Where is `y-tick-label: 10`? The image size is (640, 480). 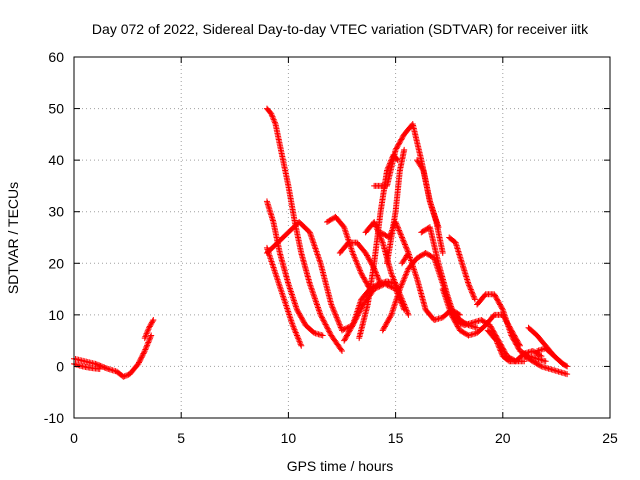 y-tick-label: 10 is located at coordinates (56, 315).